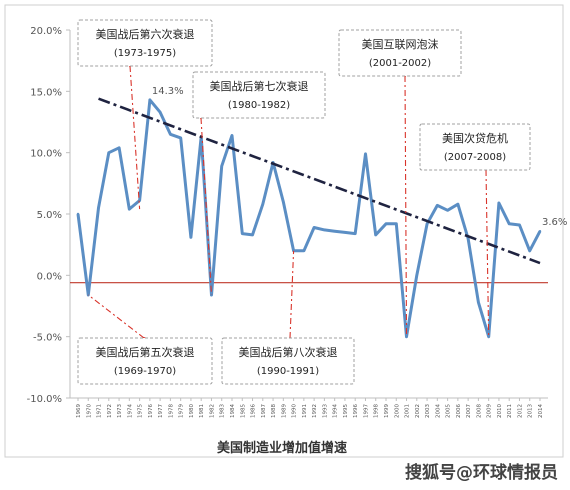 This screenshot has width=570, height=490. Describe the element at coordinates (554, 222) in the screenshot. I see `data-label: 3.6%` at that location.